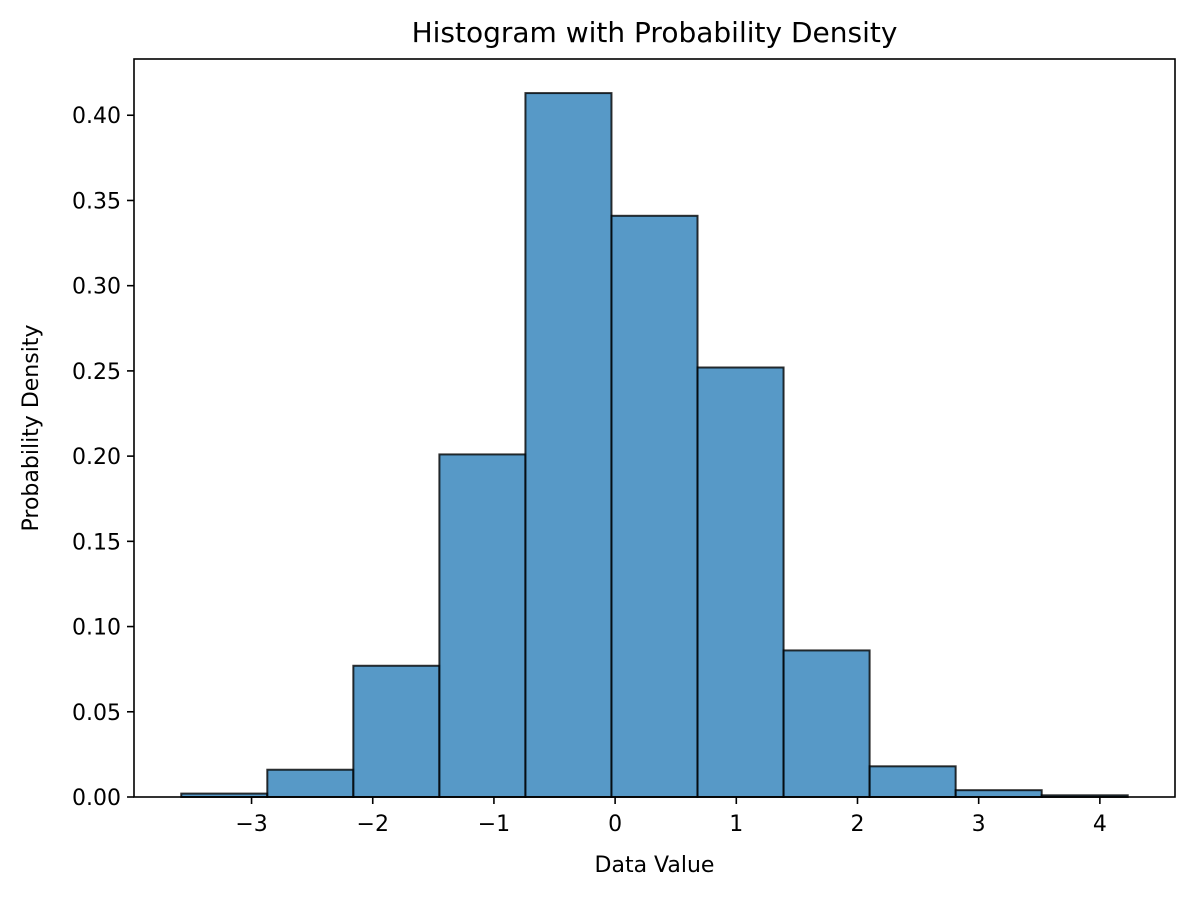 Image resolution: width=1194 pixels, height=898 pixels. I want to click on x-axis-label: Data Value, so click(655, 865).